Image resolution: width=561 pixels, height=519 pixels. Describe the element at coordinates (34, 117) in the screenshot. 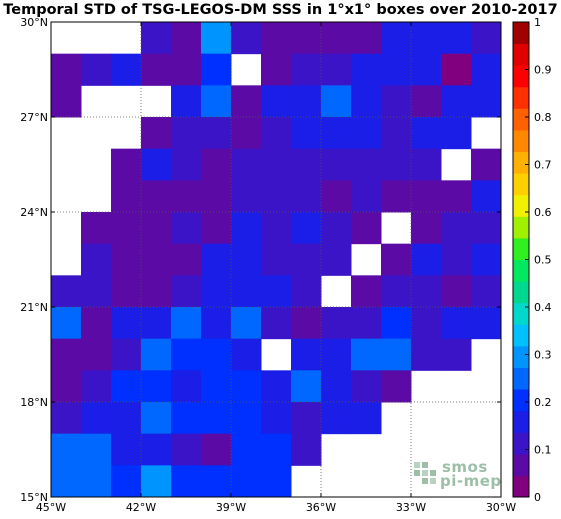

I see `y-tick-label: 27°N` at that location.